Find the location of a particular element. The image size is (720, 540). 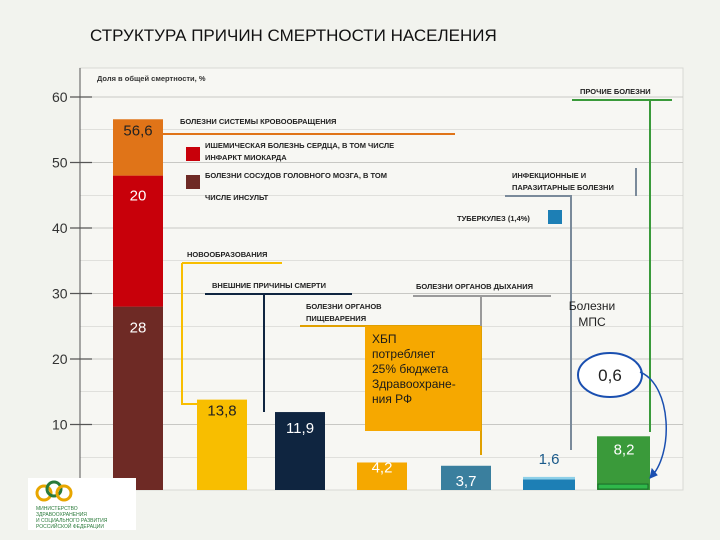

value-label-external: 11,9 is located at coordinates (300, 428).